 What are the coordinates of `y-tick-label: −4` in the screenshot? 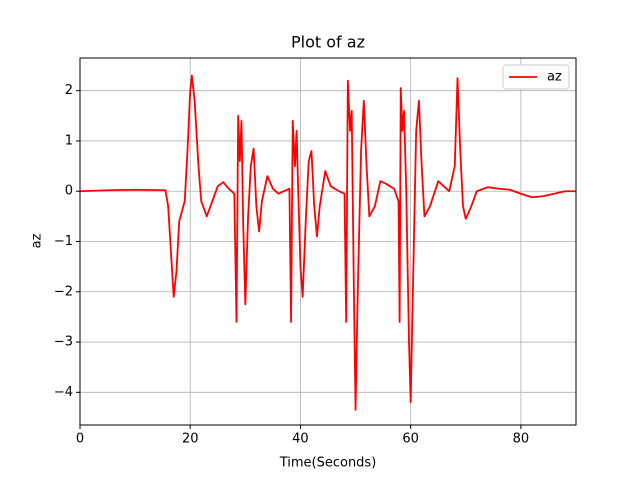 It's located at (63, 392).